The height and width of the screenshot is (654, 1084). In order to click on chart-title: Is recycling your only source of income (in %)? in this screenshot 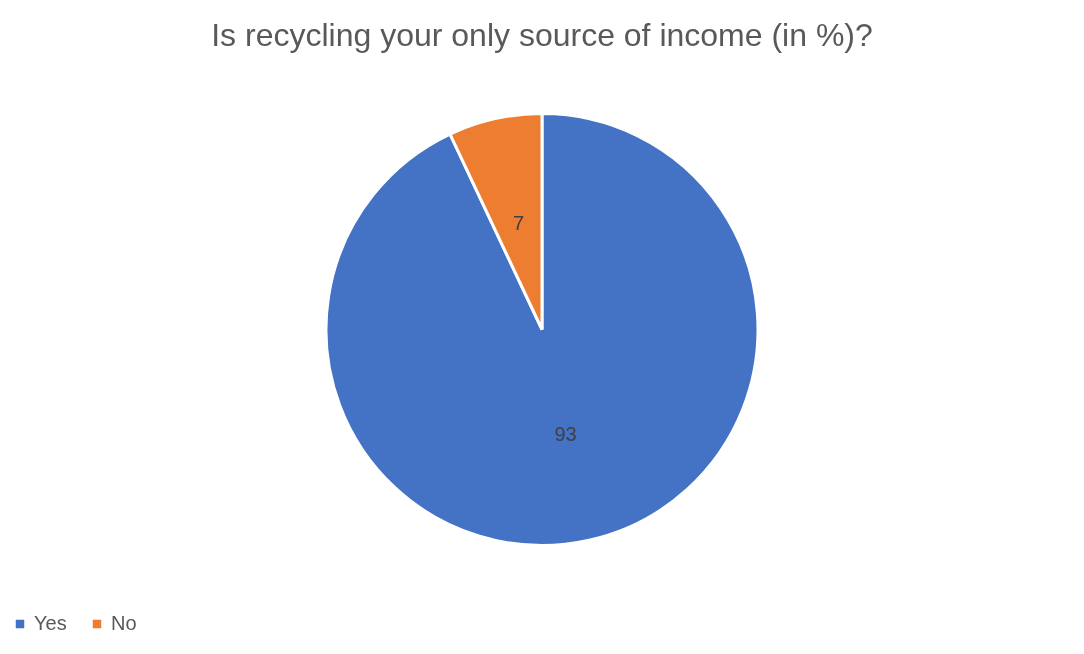, I will do `click(542, 35)`.